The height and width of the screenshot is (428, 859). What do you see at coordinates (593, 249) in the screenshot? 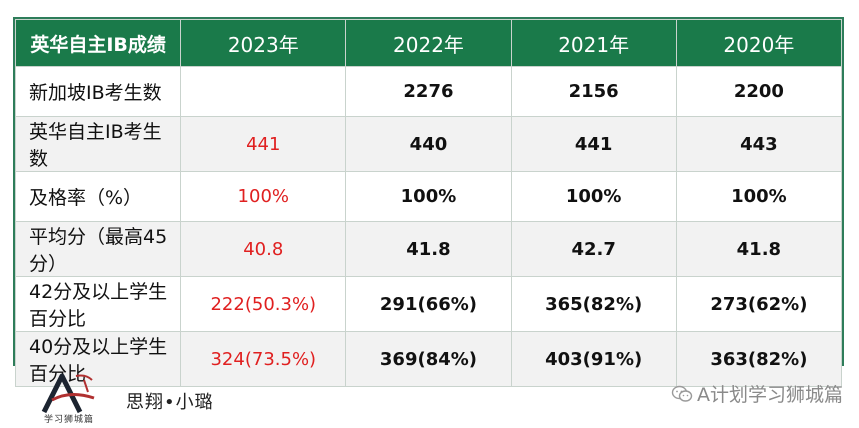
I see `cell-2021: 42.7` at bounding box center [593, 249].